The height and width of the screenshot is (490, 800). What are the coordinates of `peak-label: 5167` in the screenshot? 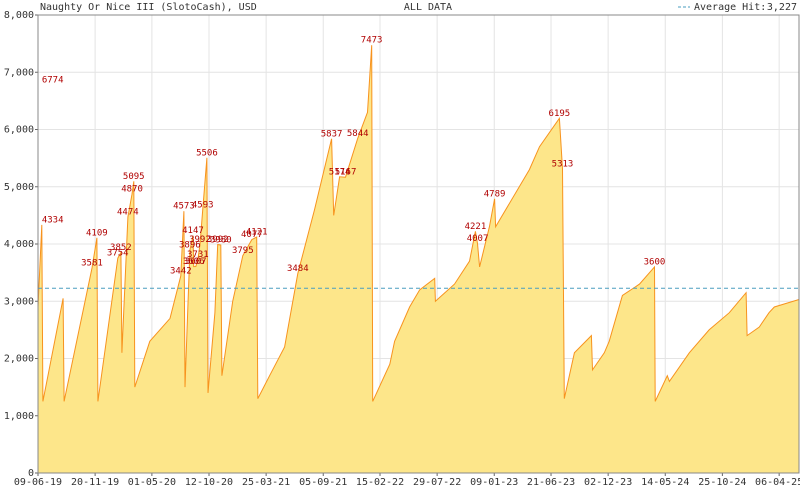 It's located at (346, 173).